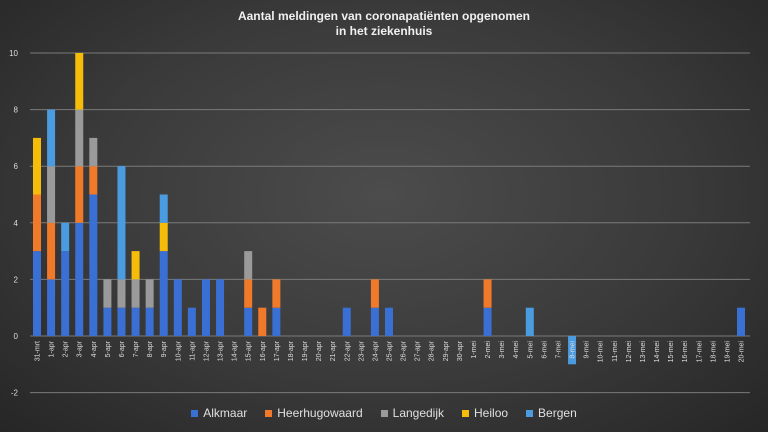  I want to click on x-tick-label: 3-apr, so click(80, 348).